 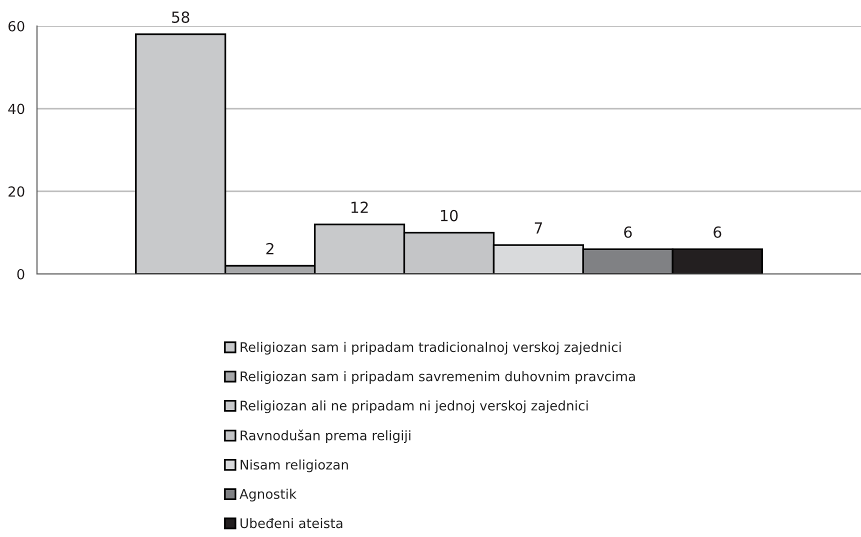 I want to click on legend-label: Ravnodušan prema religiji, so click(x=325, y=436).